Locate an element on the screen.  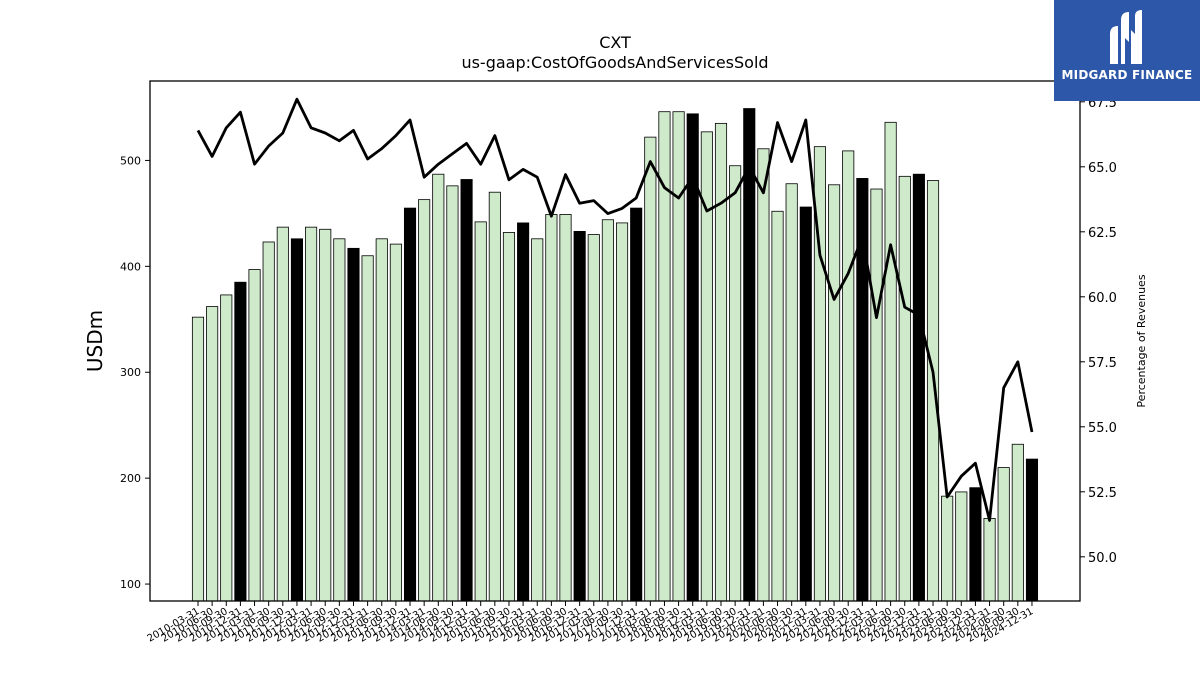
y-right-tick-label: 57.5 is located at coordinates (1102, 363).